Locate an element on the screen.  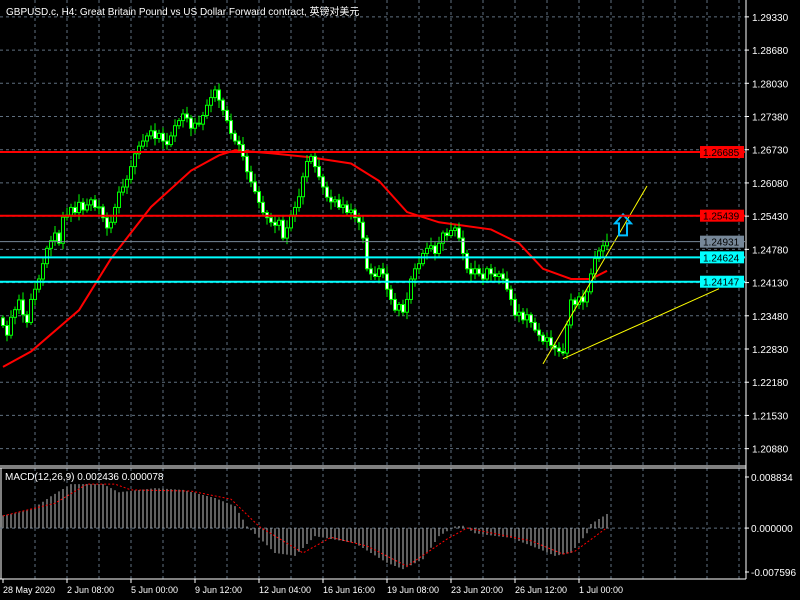
macd-tick-label: -0.007596 is located at coordinates (773, 573).